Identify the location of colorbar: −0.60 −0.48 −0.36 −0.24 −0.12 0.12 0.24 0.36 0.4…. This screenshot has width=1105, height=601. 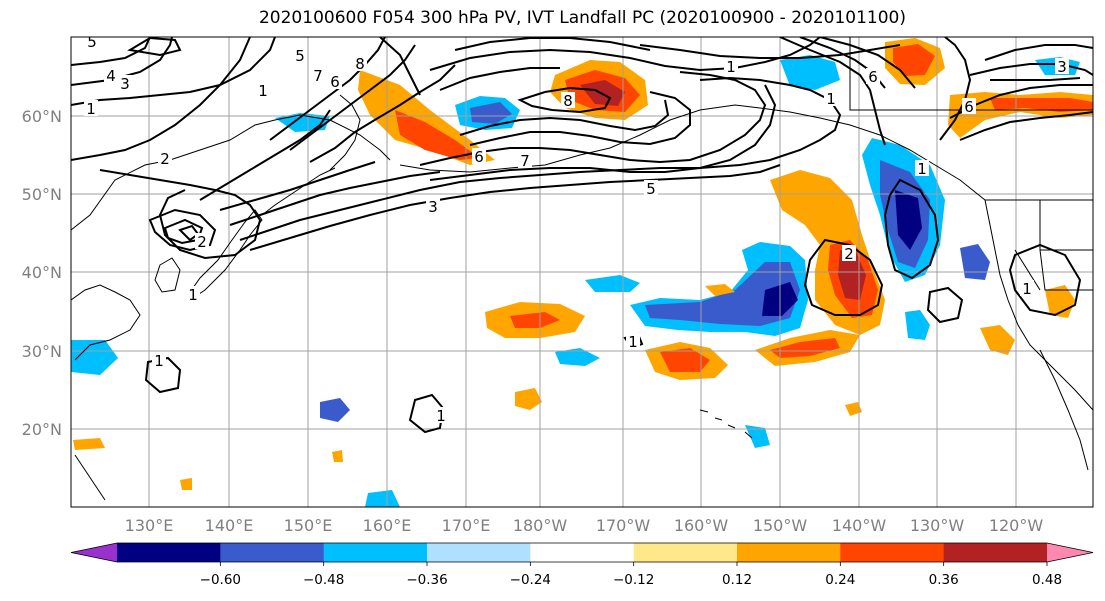
(582, 565).